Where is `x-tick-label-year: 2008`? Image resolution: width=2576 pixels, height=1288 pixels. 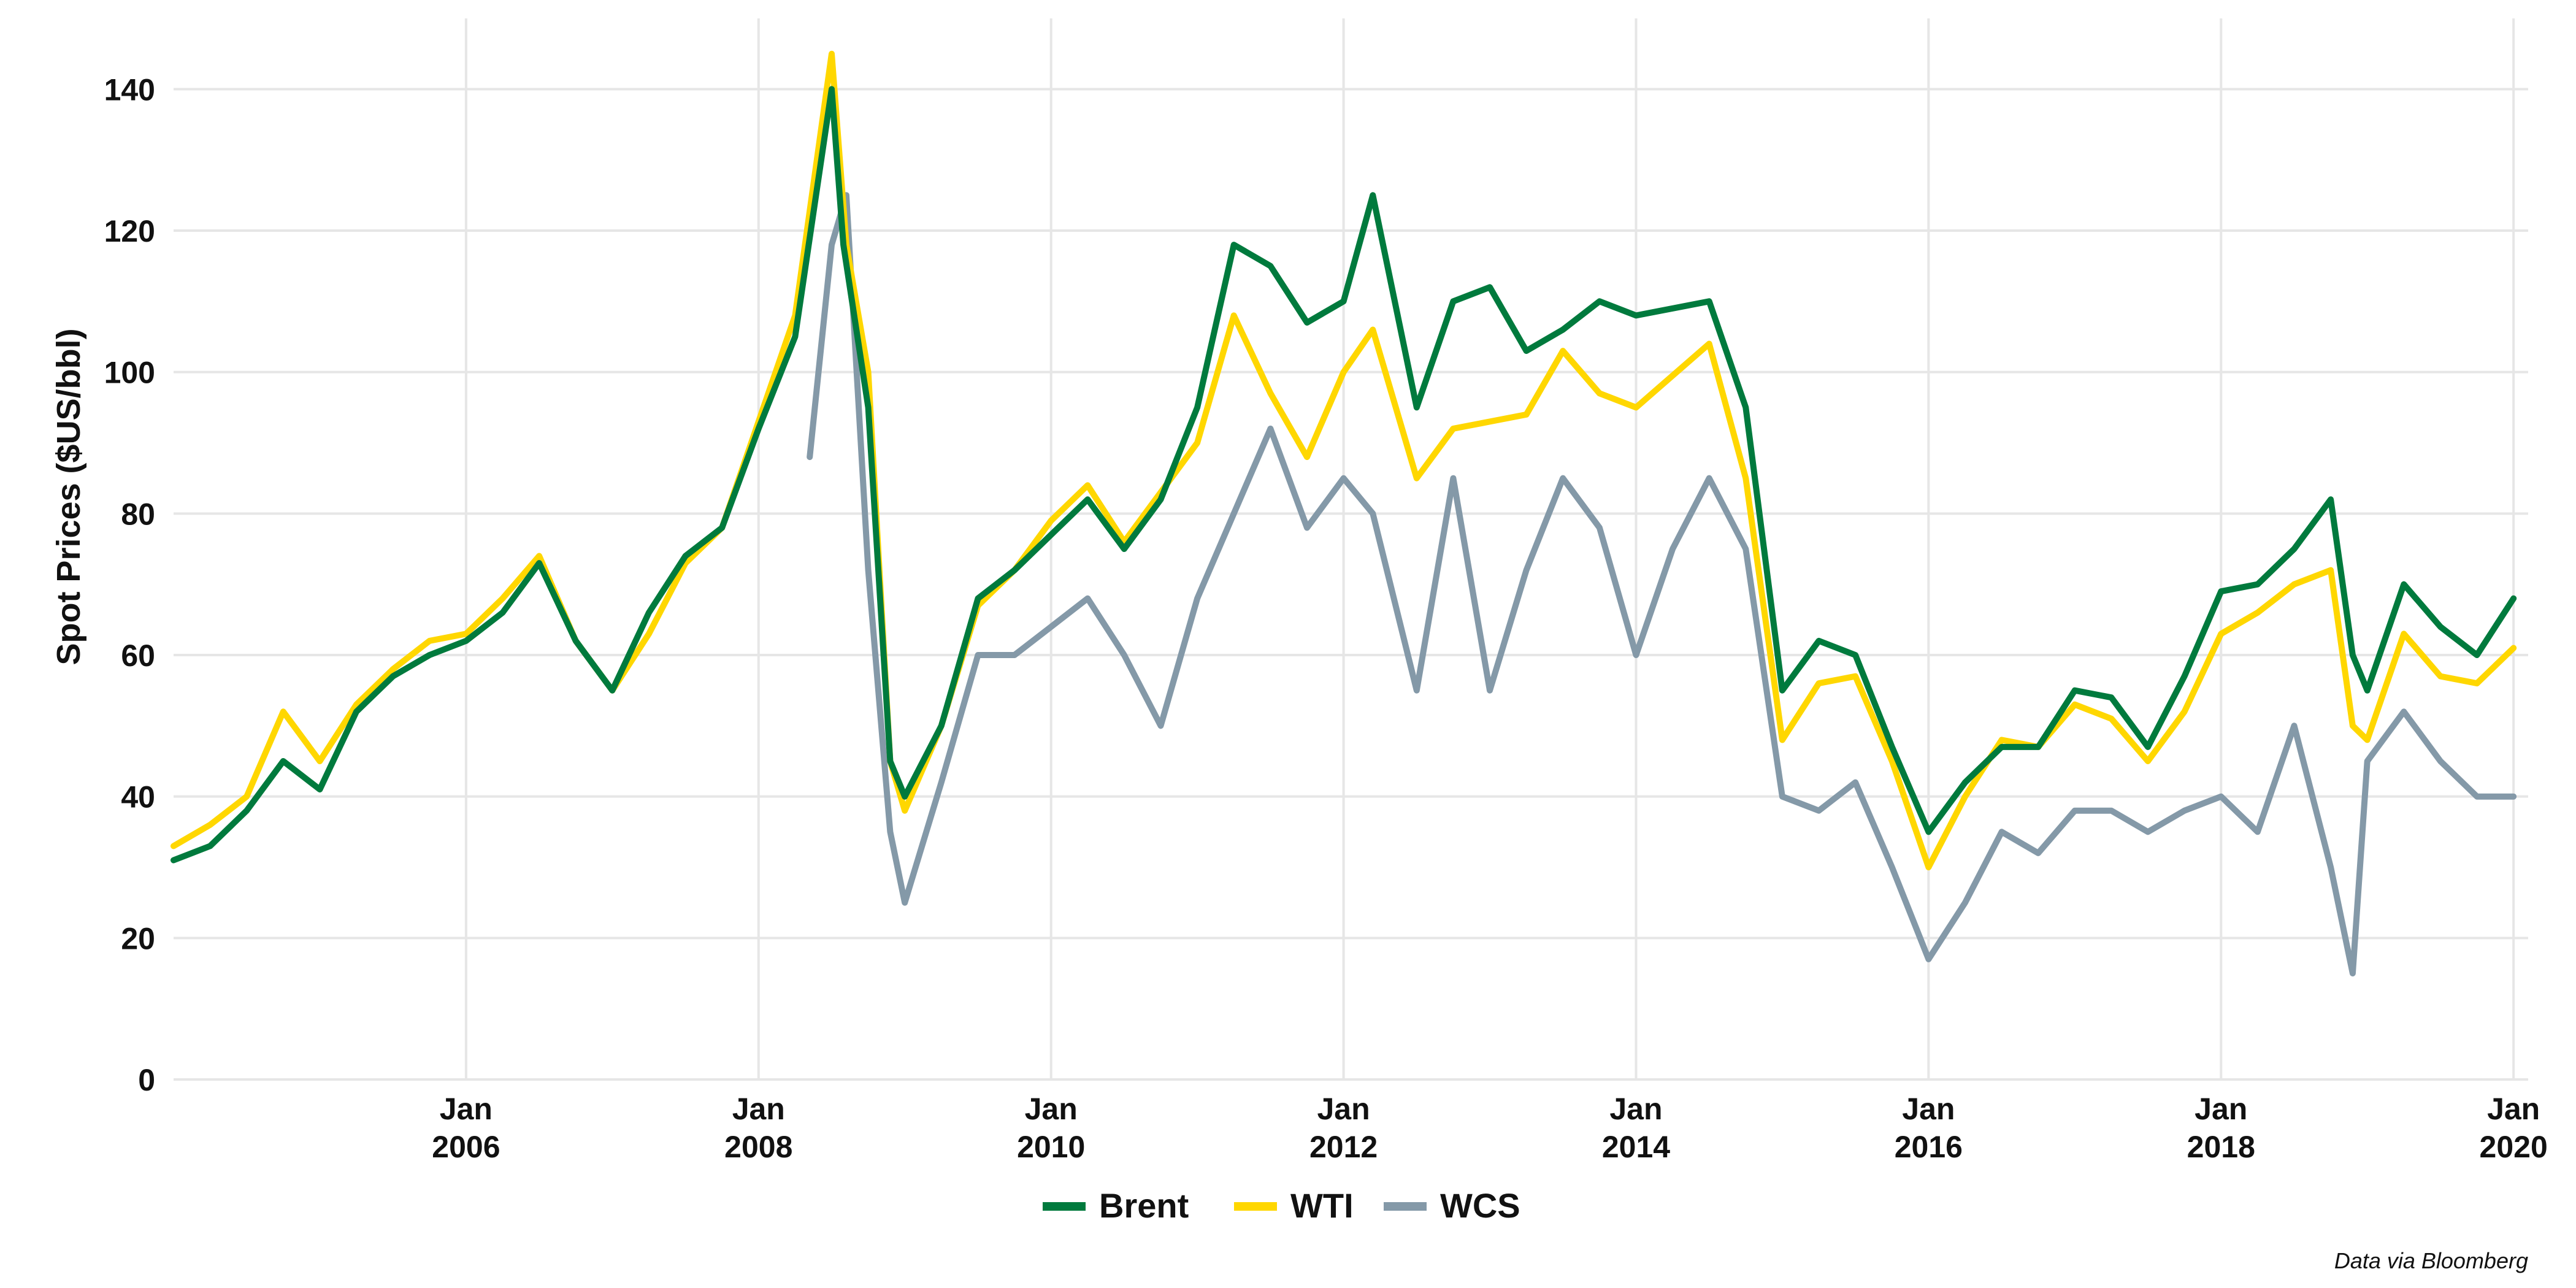 x-tick-label-year: 2008 is located at coordinates (758, 1147).